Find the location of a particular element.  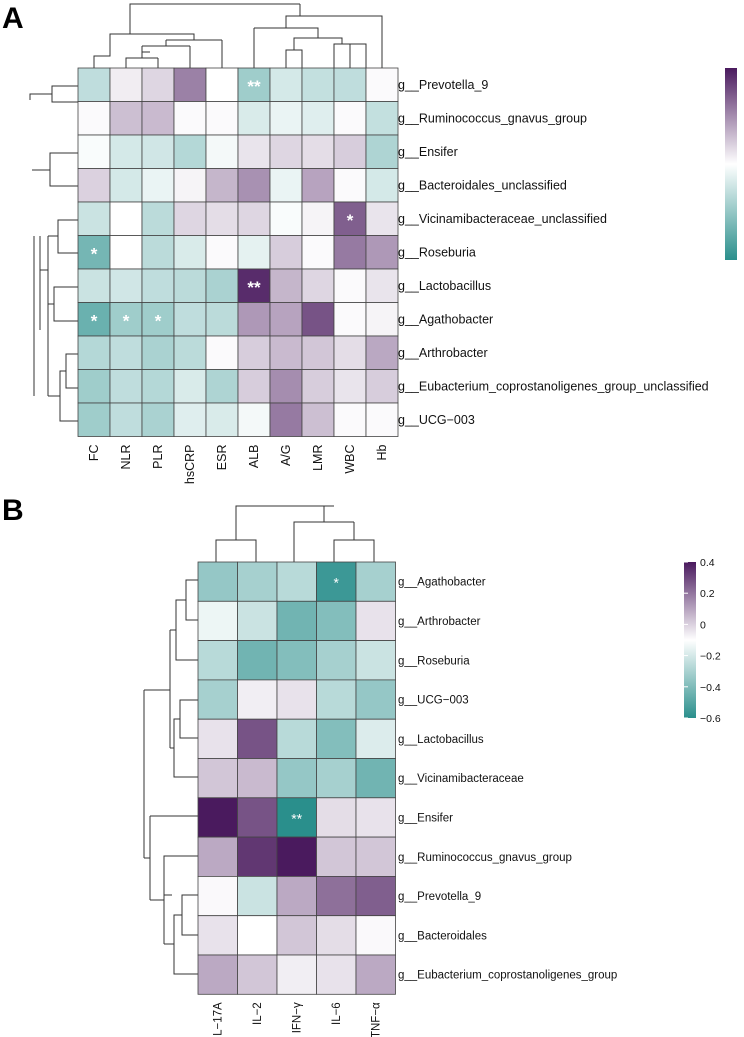

heatmap-cells-b is located at coordinates (296, 778).